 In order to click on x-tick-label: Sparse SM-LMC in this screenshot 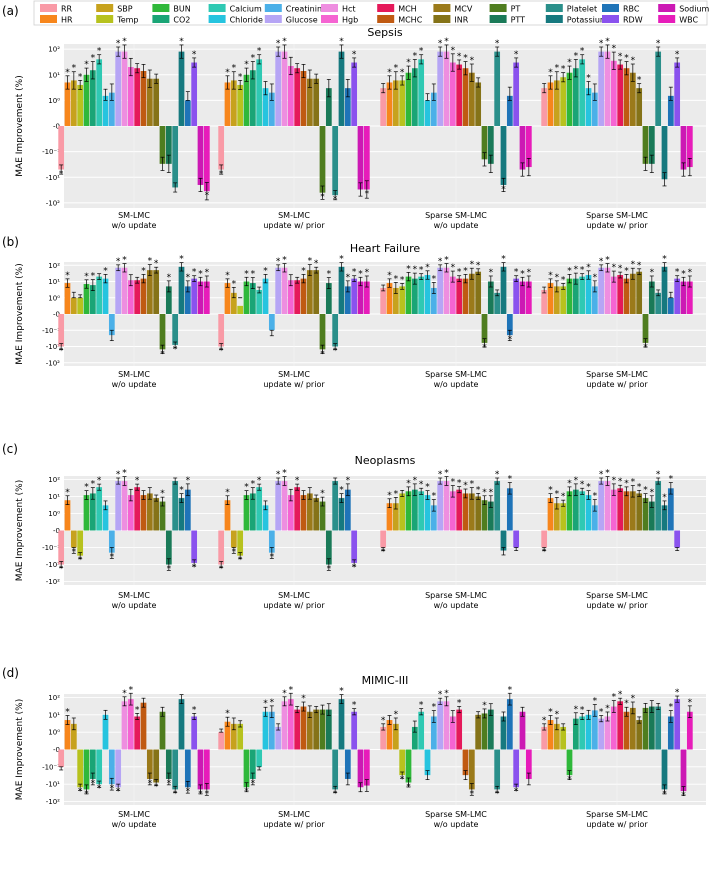, I will do `click(456, 814)`.